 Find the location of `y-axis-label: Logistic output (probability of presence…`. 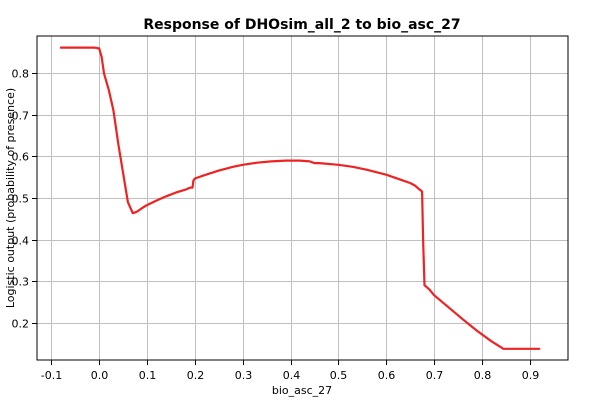

y-axis-label: Logistic output (probability of presence… is located at coordinates (10, 198).